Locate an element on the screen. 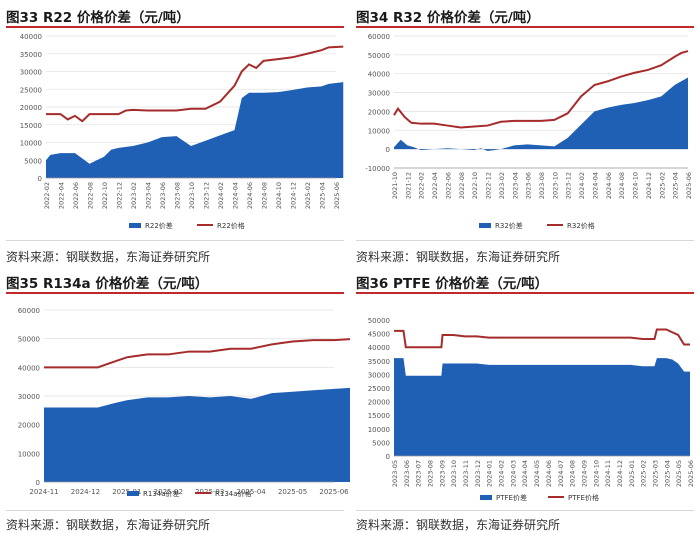 The width and height of the screenshot is (700, 533). x-tick-label: 2022-12 is located at coordinates (120, 195).